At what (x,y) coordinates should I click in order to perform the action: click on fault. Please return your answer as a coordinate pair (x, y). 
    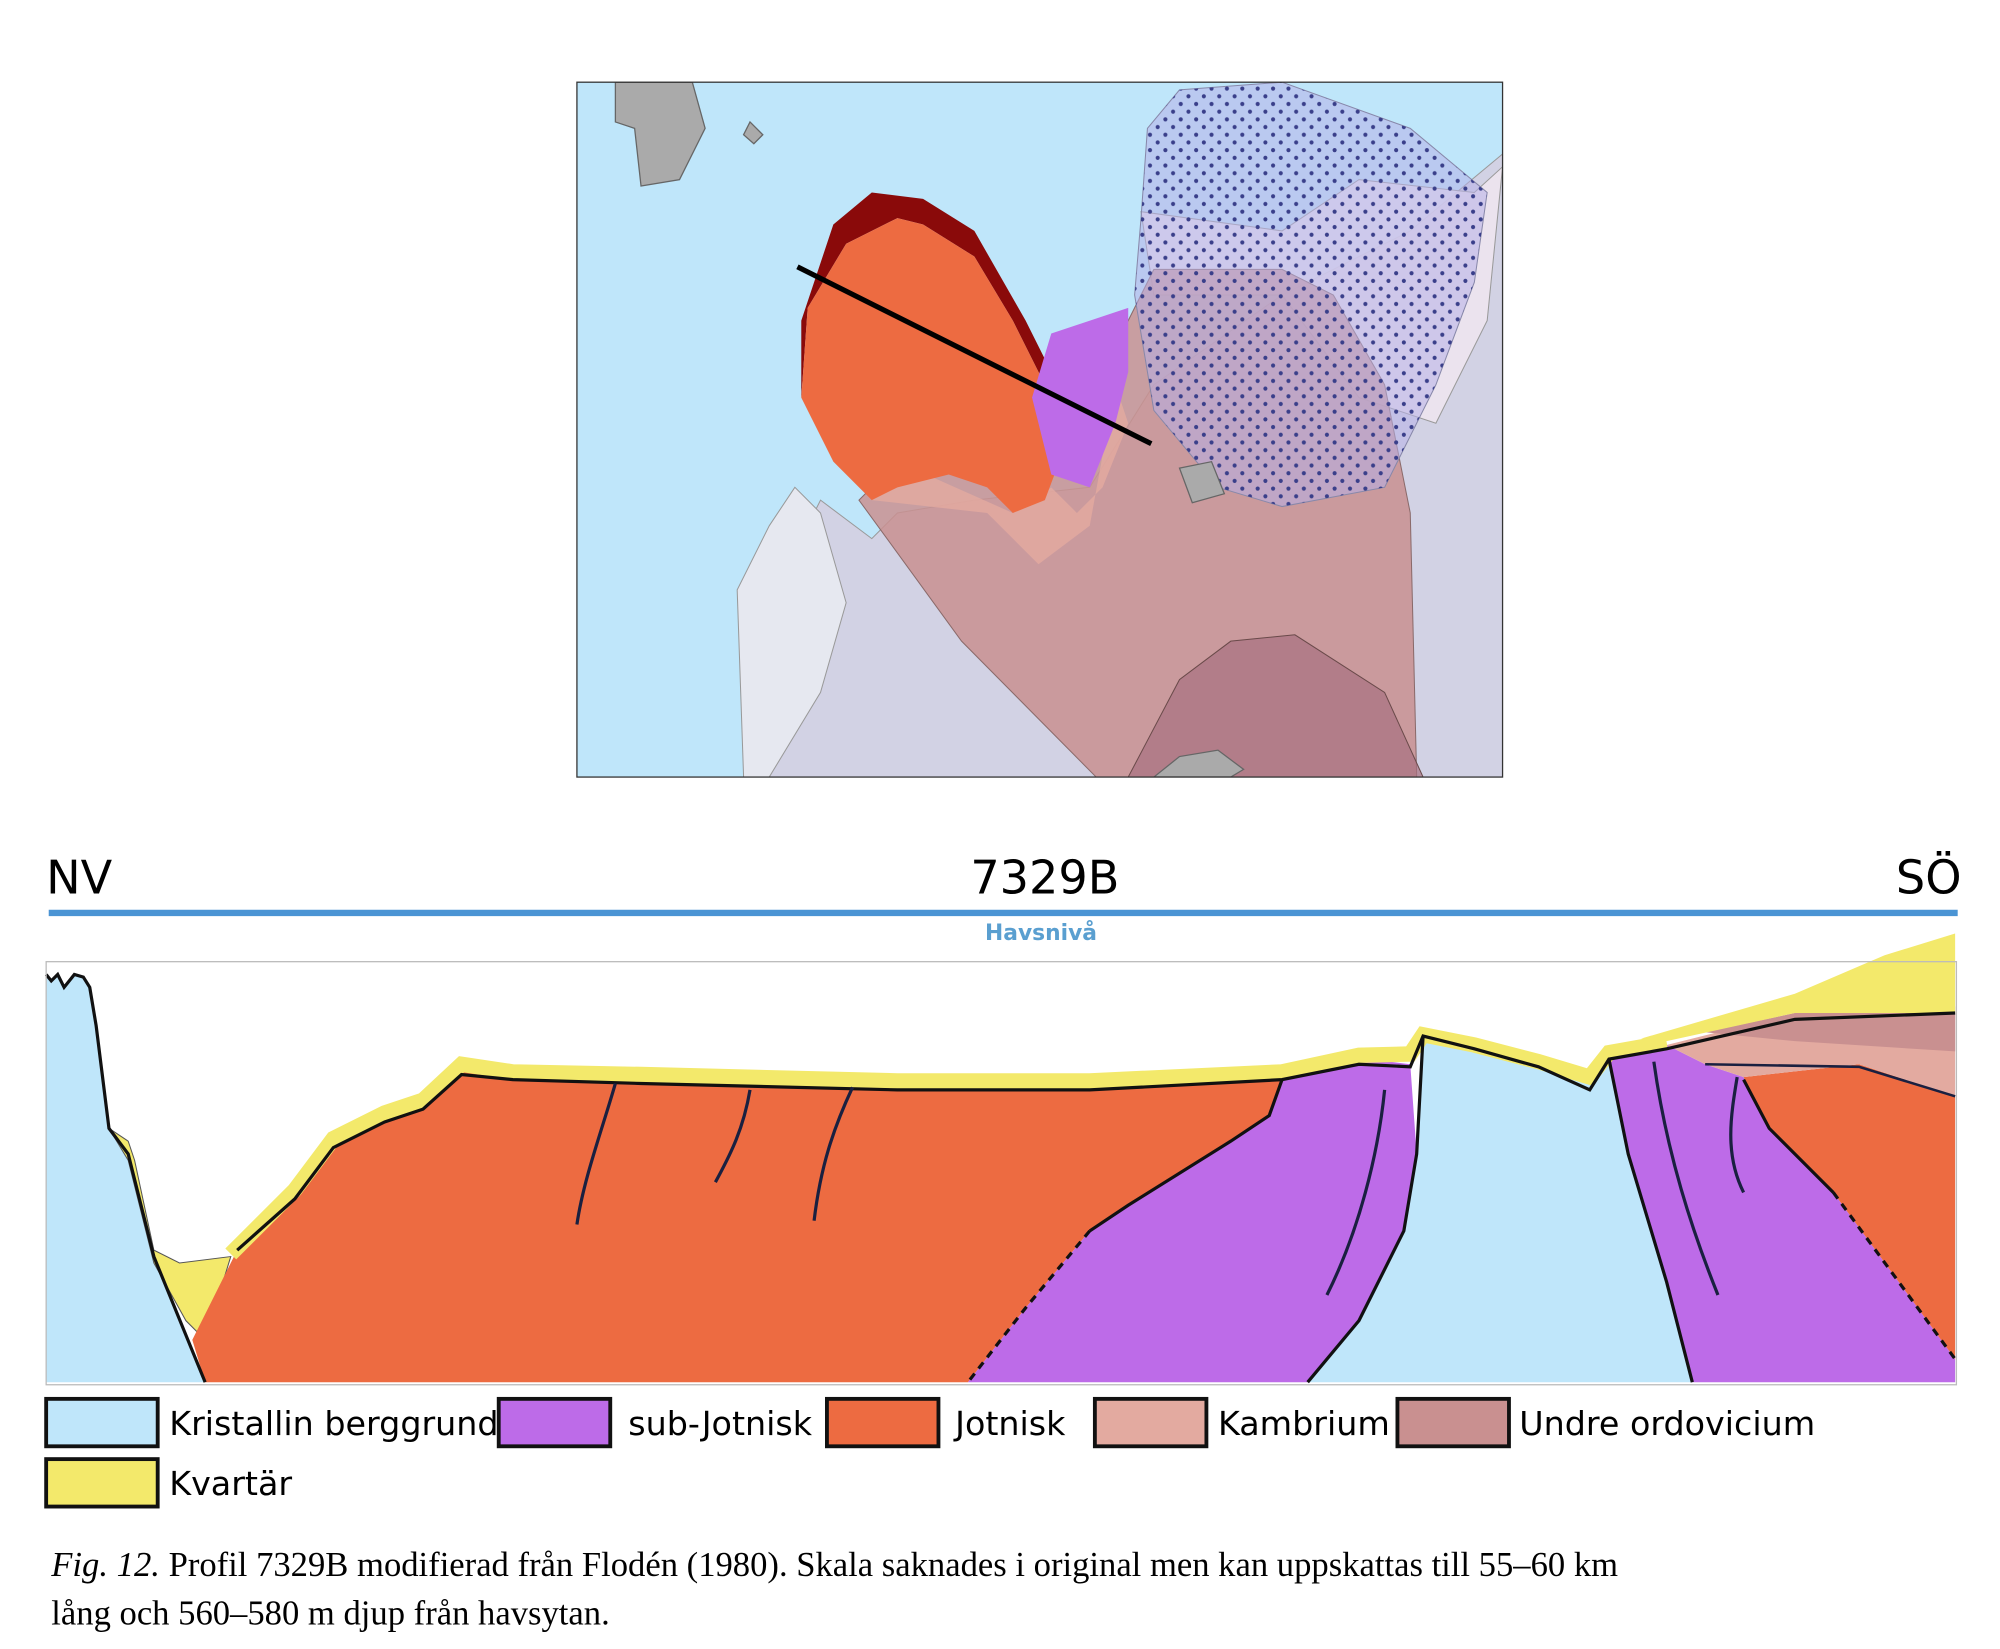
    Looking at the image, I should click on (1160, 1178).